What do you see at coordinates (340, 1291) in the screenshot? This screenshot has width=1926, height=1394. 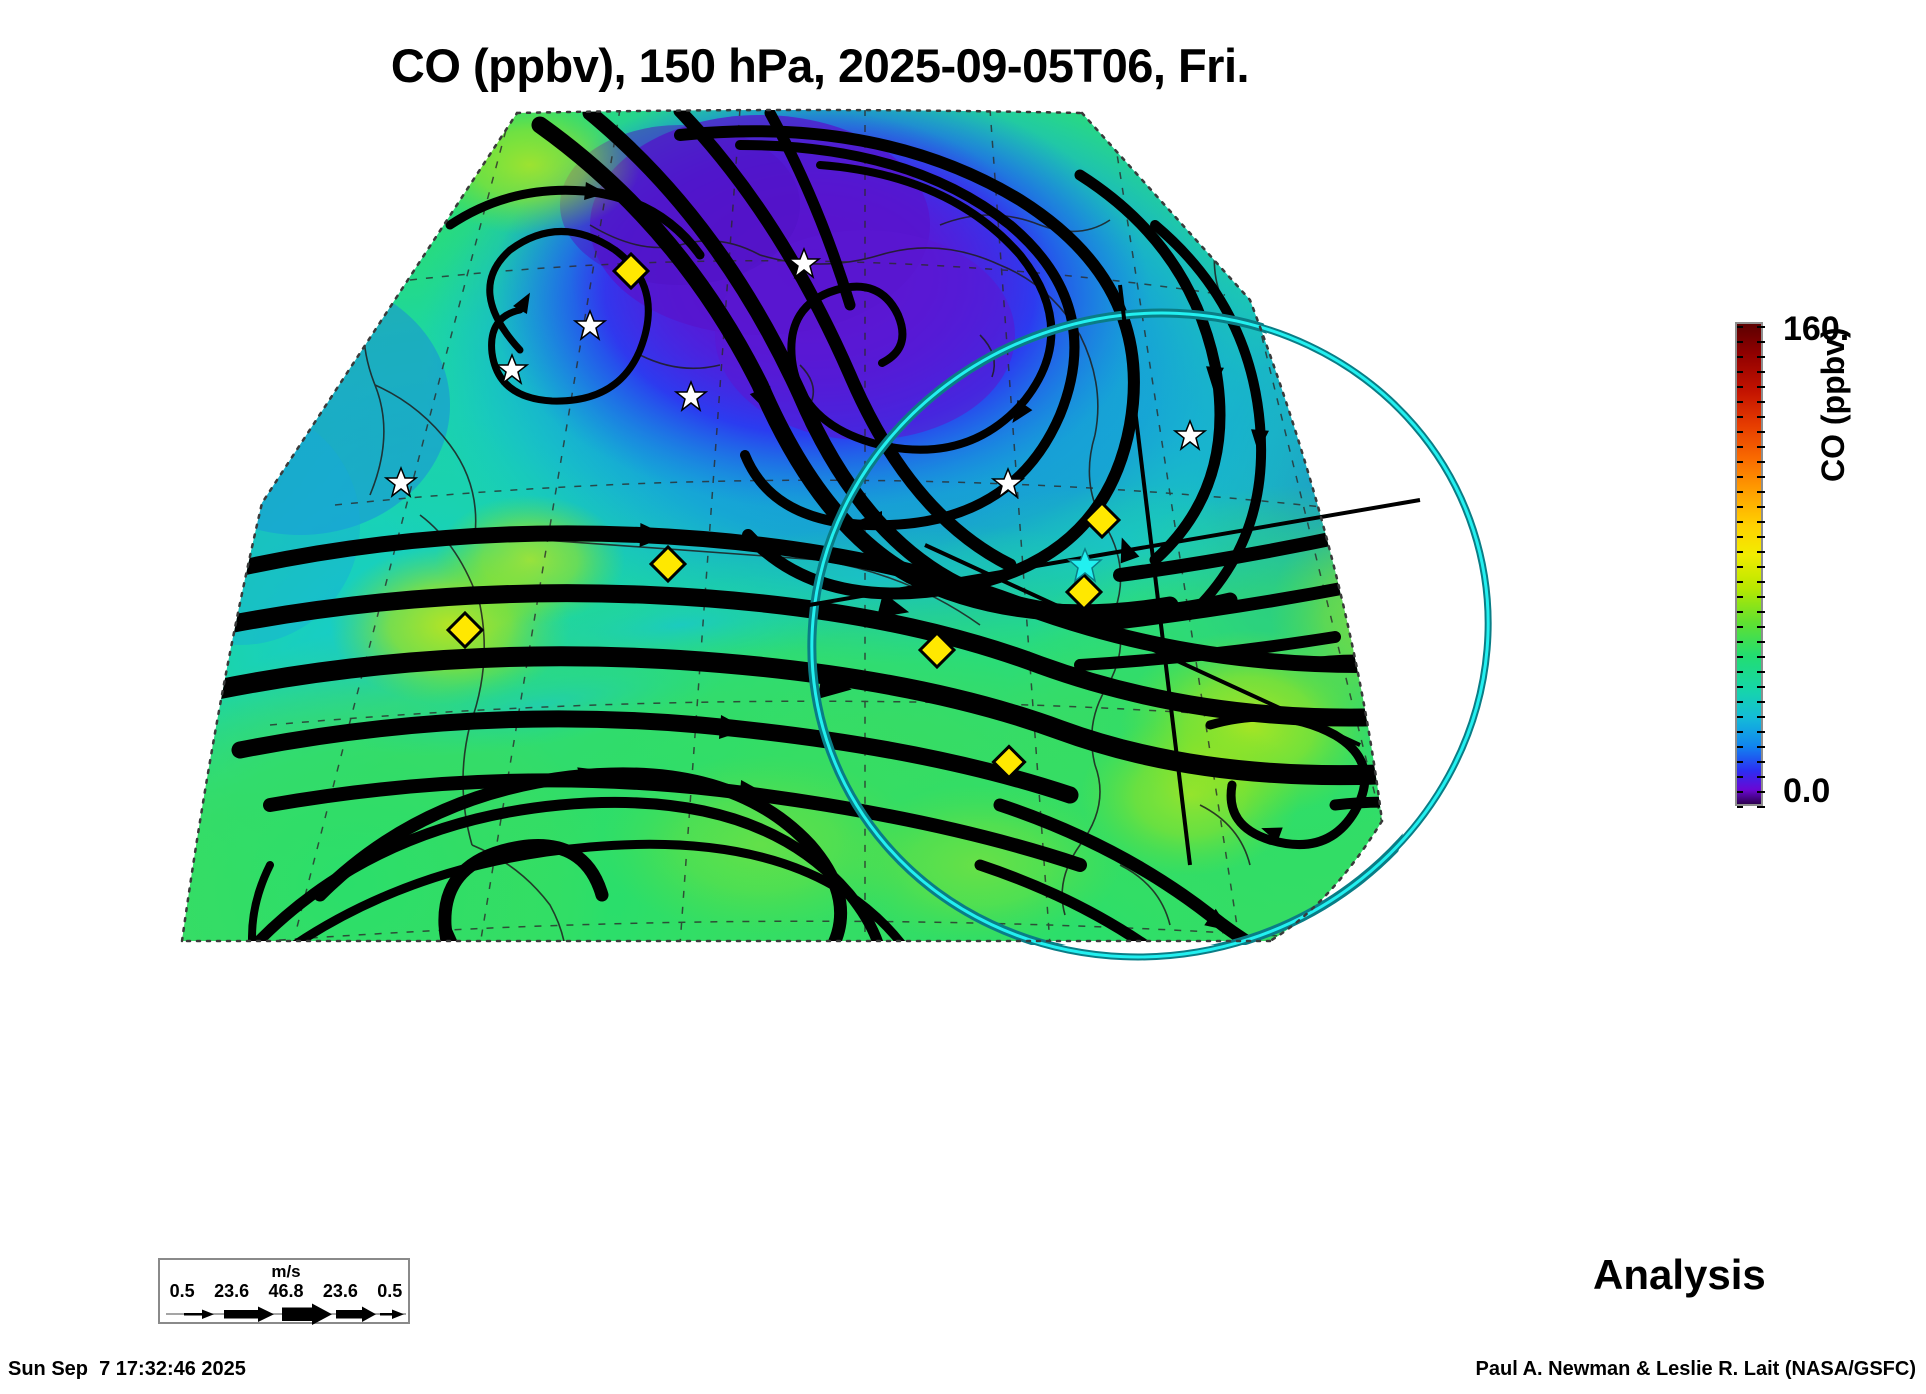 I see `wind-legend-value: 23.6` at bounding box center [340, 1291].